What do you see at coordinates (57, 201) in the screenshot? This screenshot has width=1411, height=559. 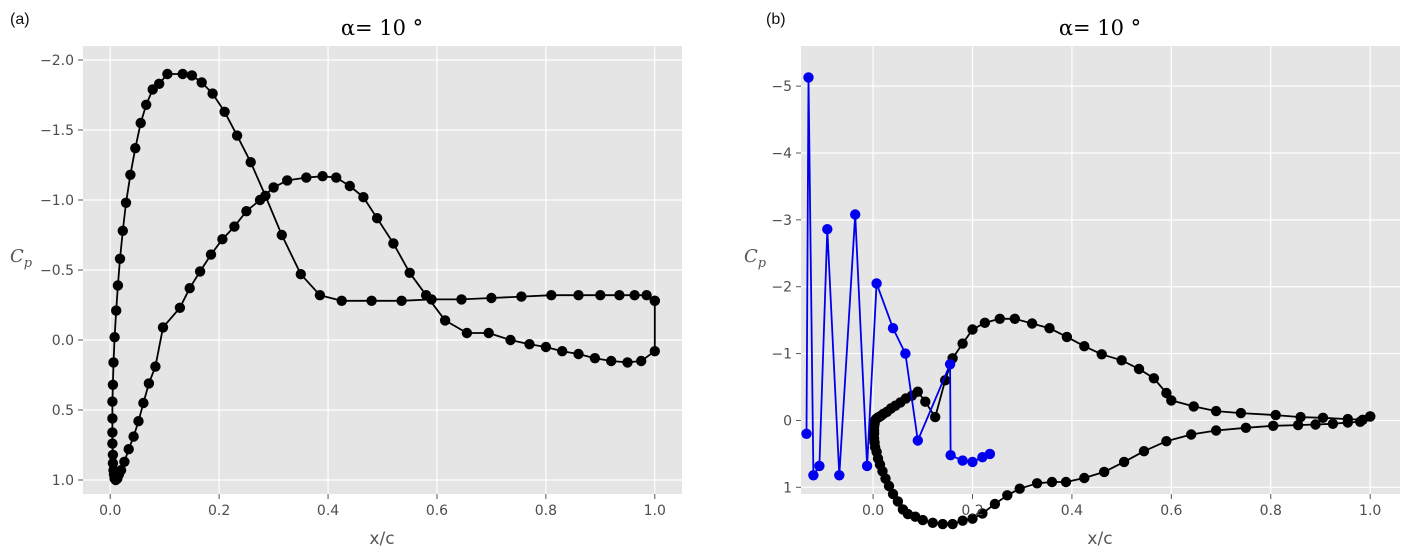 I see `y-tick-label: −1.0` at bounding box center [57, 201].